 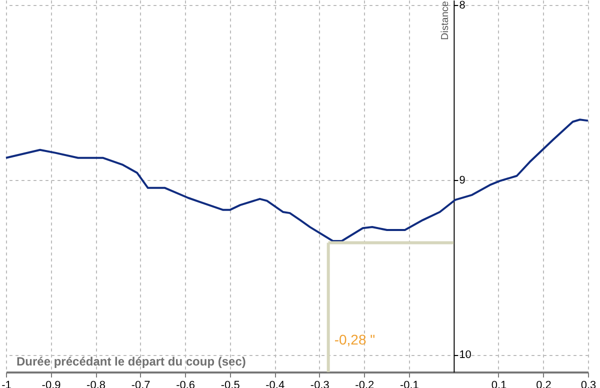 What do you see at coordinates (462, 180) in the screenshot?
I see `y-tick-label: 9` at bounding box center [462, 180].